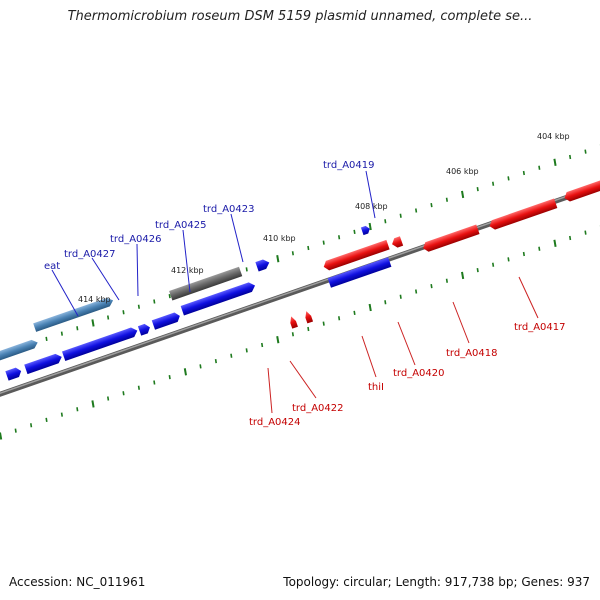 This screenshot has width=600, height=600. What do you see at coordinates (90, 254) in the screenshot?
I see `gene-label: trd_A0427` at bounding box center [90, 254].